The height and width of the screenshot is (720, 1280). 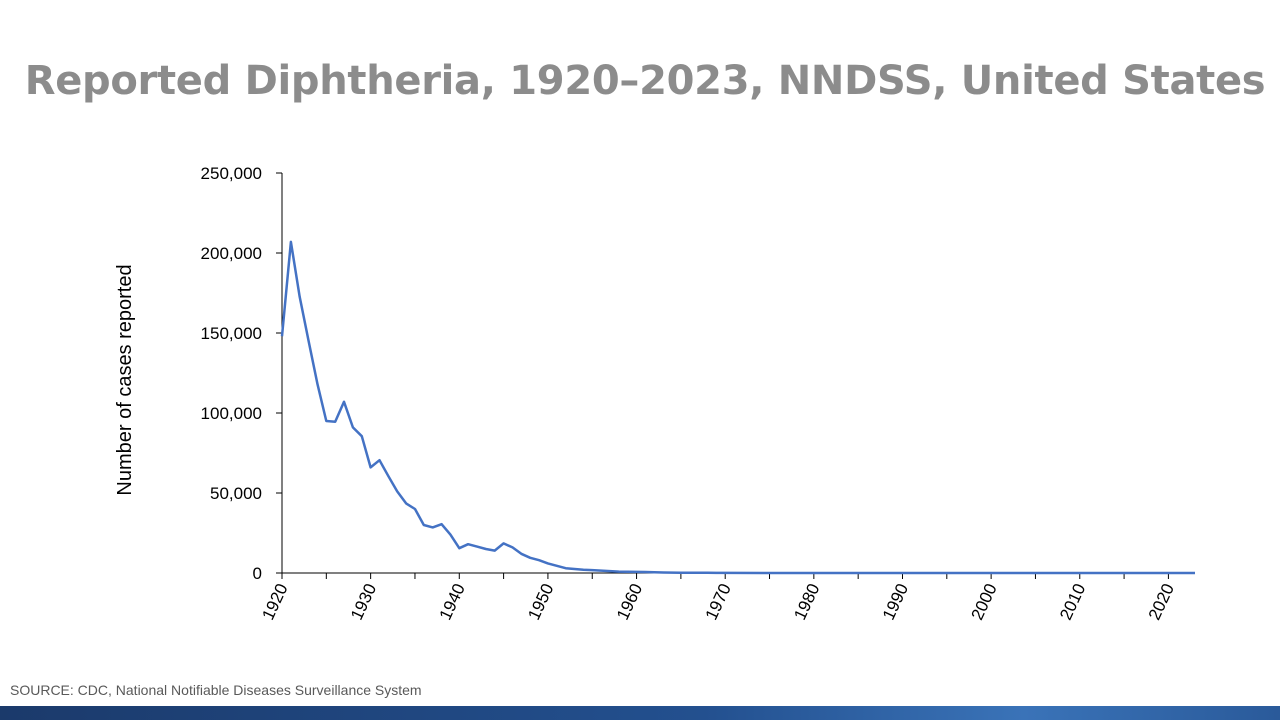 I want to click on x-tick-label: 2010, so click(x=1072, y=602).